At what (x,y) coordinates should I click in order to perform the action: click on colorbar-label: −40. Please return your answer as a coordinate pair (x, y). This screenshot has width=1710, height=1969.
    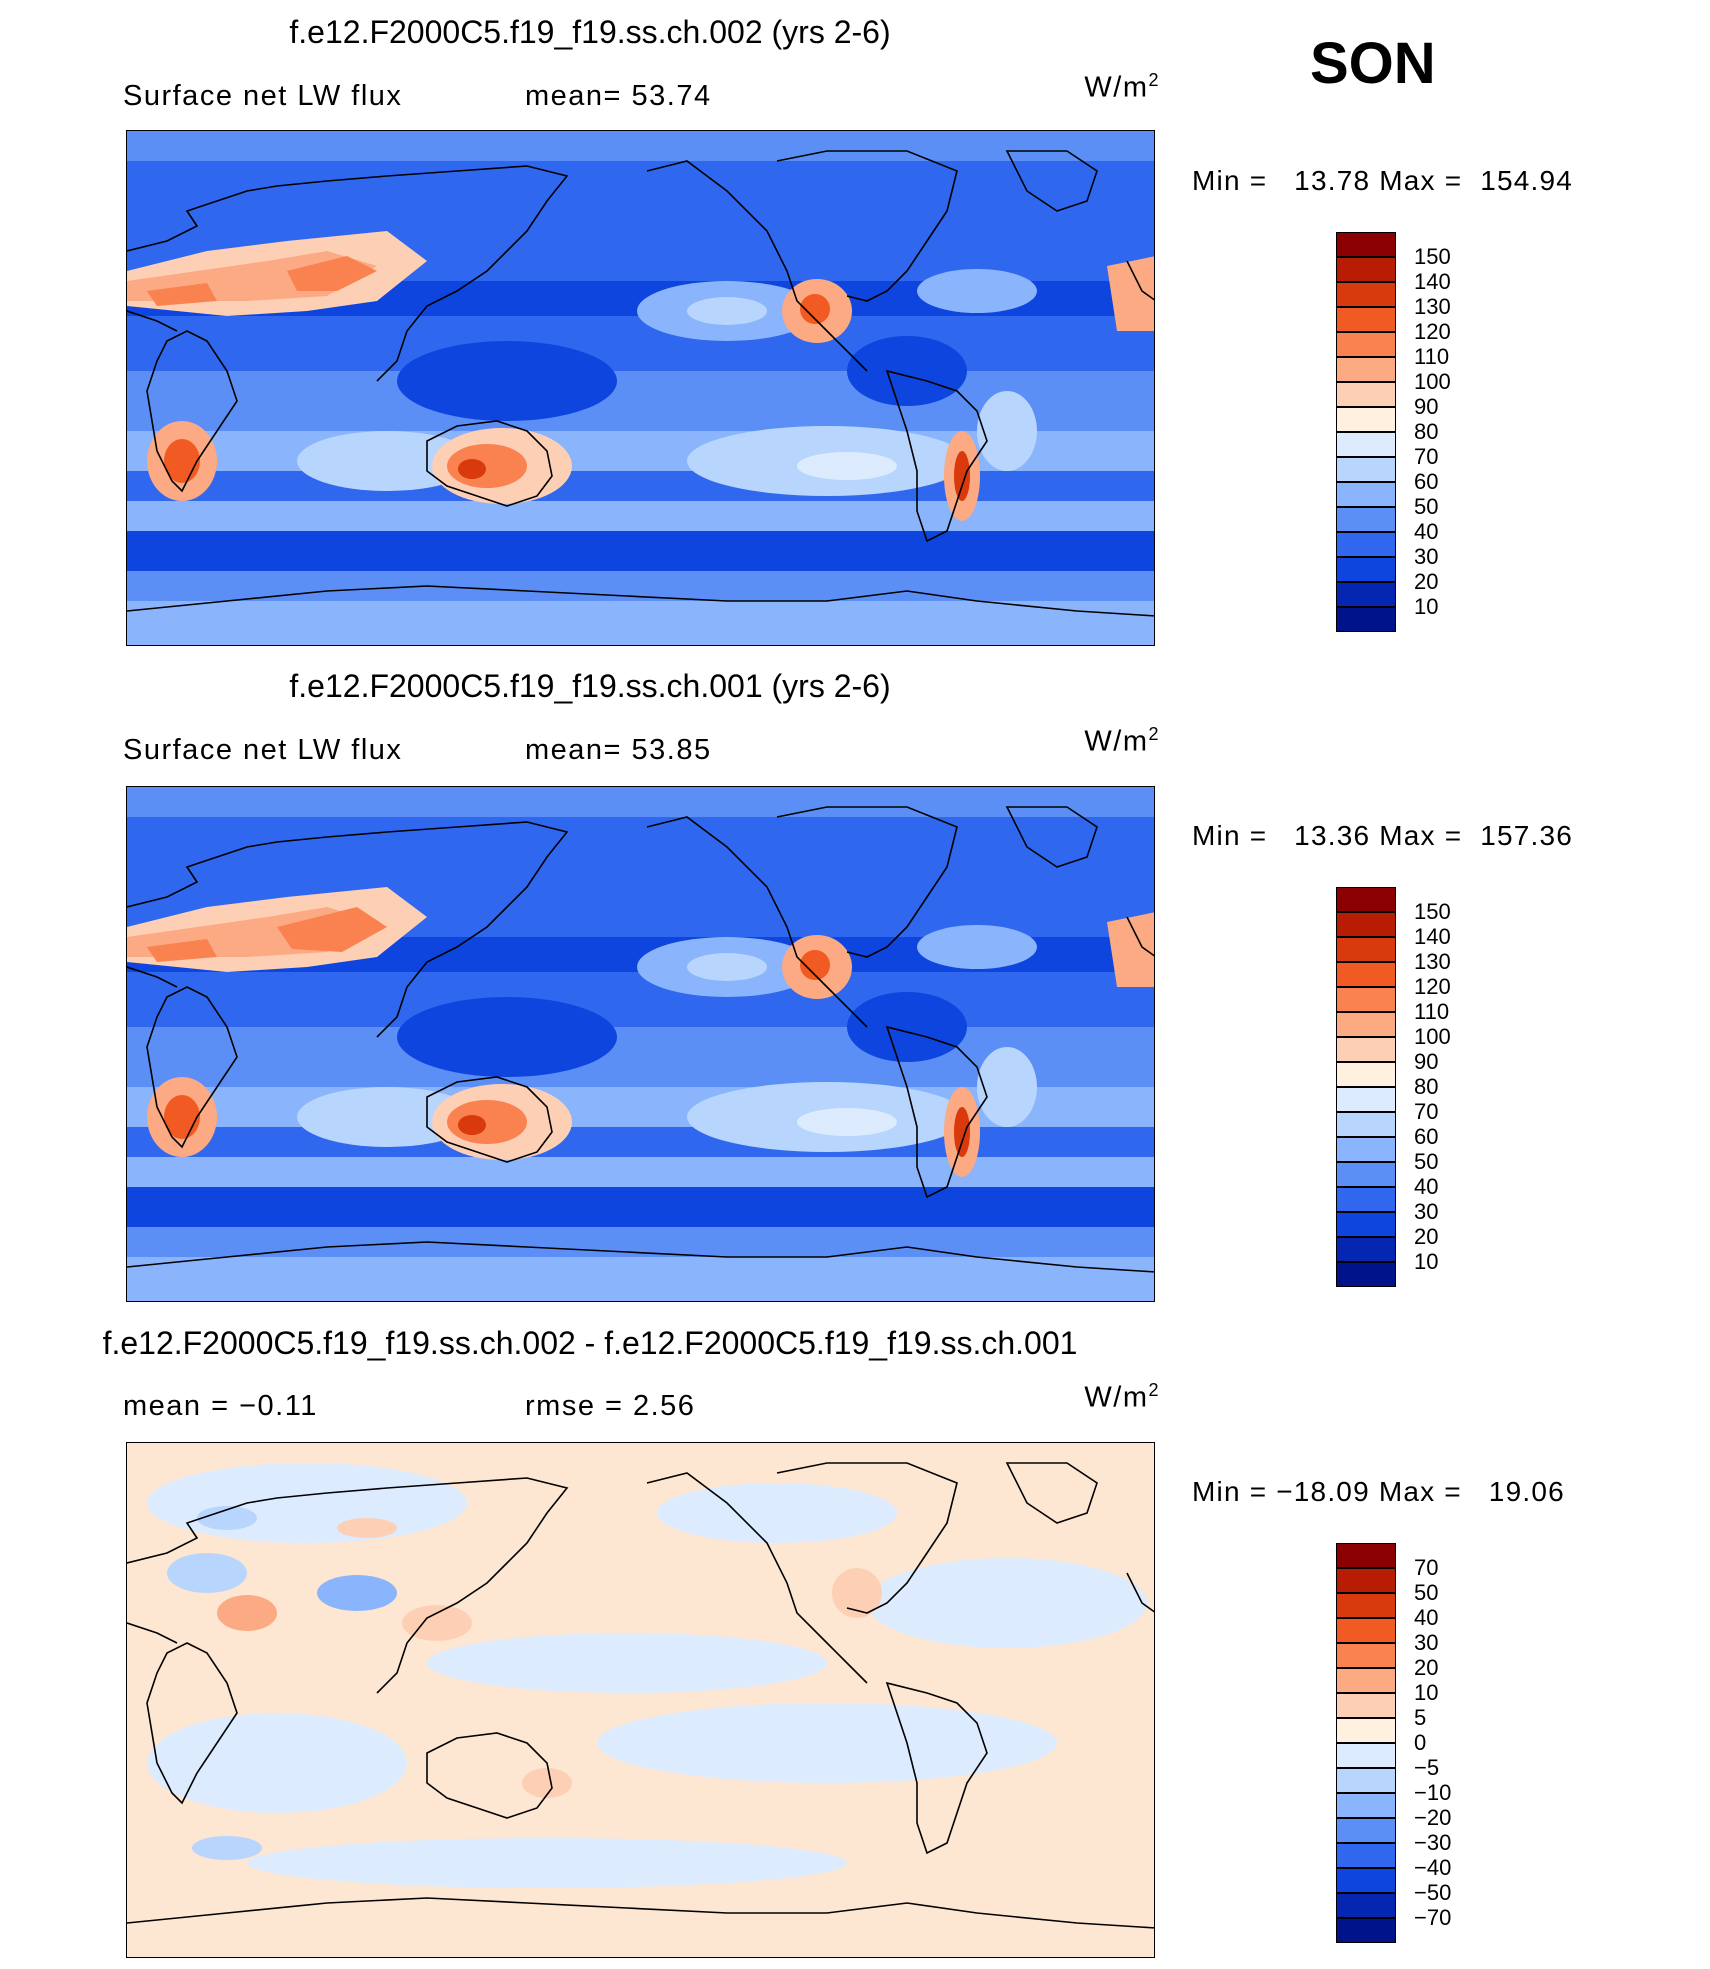
    Looking at the image, I should click on (1433, 1867).